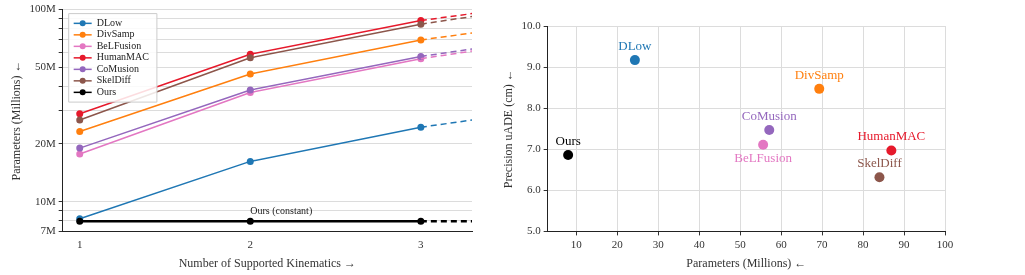 This screenshot has height=275, width=1025. I want to click on legend-label: BeLFusion, so click(119, 45).